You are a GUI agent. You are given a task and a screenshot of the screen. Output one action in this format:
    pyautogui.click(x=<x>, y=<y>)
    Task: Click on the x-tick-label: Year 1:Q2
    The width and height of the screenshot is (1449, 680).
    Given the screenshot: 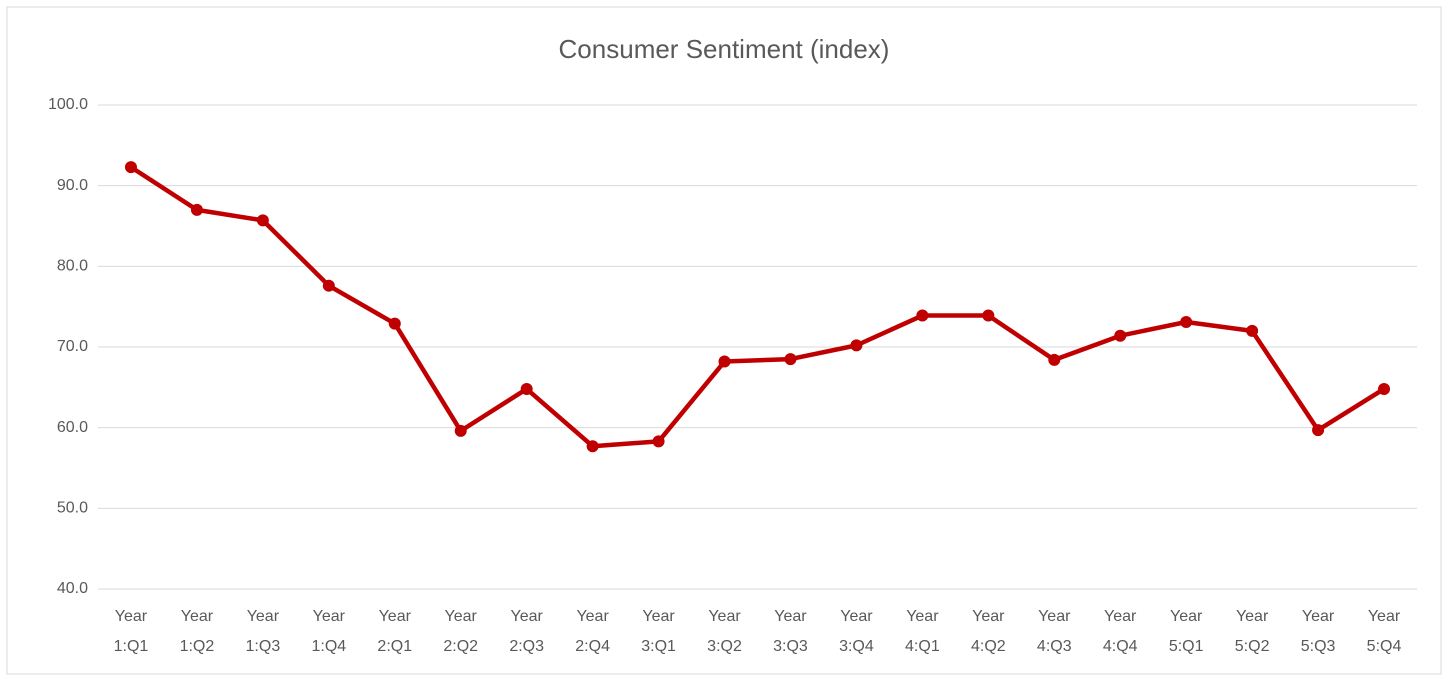 What is the action you would take?
    pyautogui.click(x=197, y=631)
    